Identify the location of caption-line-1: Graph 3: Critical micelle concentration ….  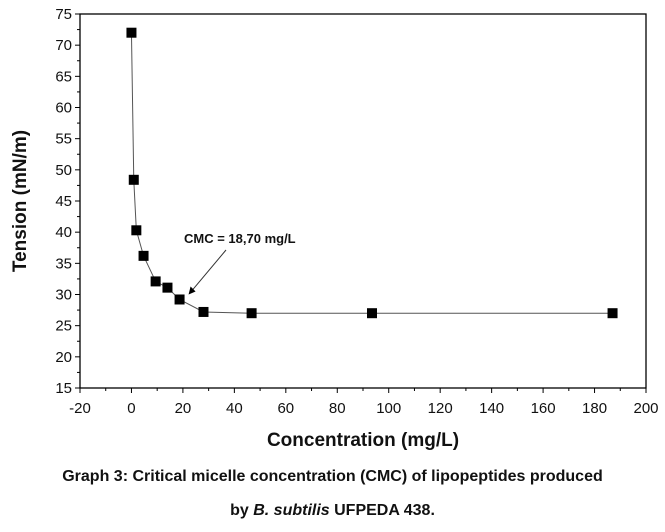
(332, 476).